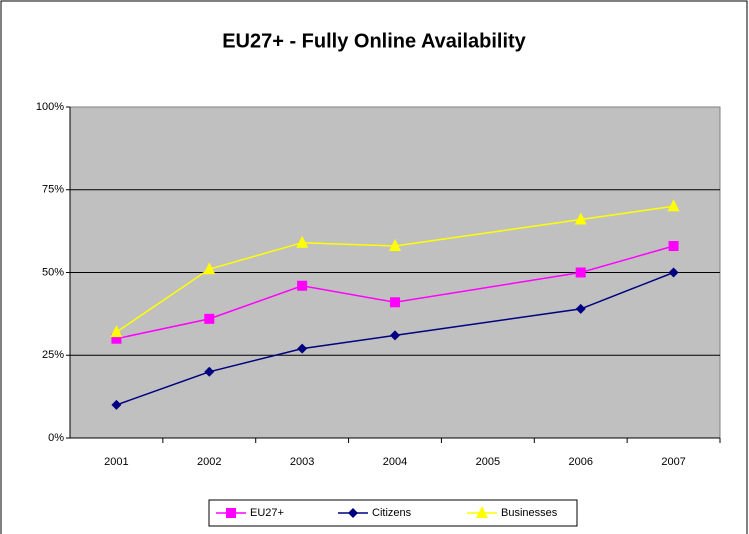 The height and width of the screenshot is (534, 749). I want to click on y-tick-label: 25%, so click(53, 355).